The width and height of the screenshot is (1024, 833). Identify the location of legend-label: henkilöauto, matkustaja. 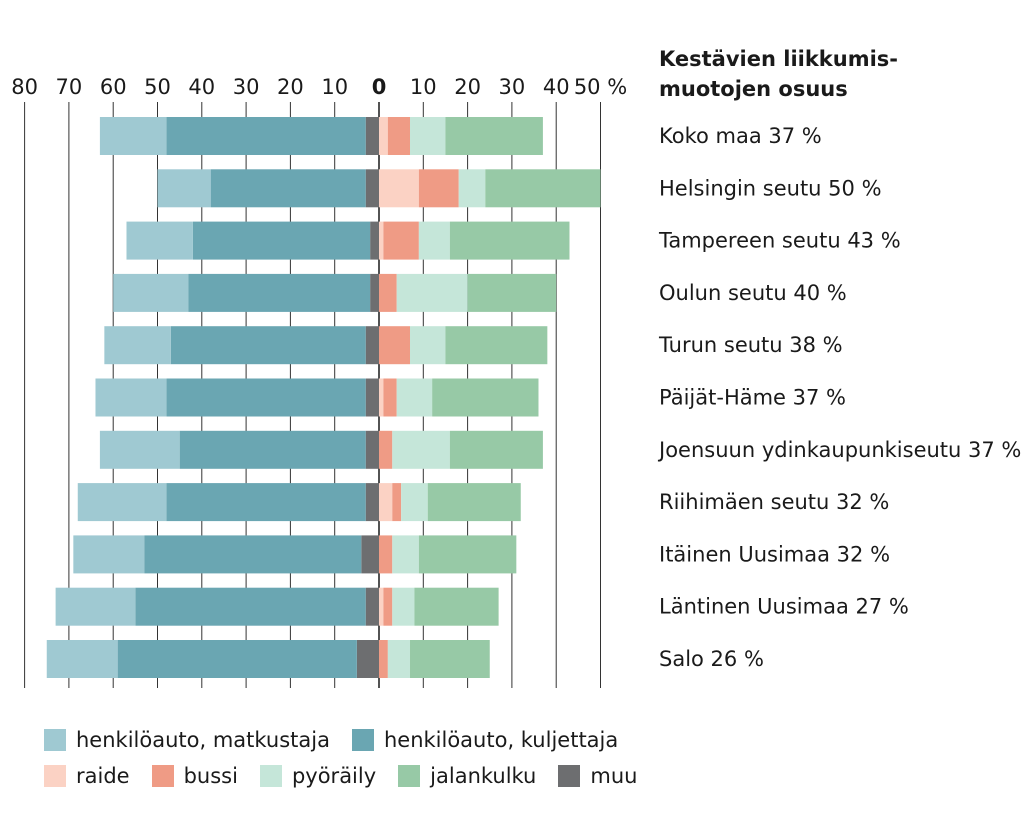
(203, 740).